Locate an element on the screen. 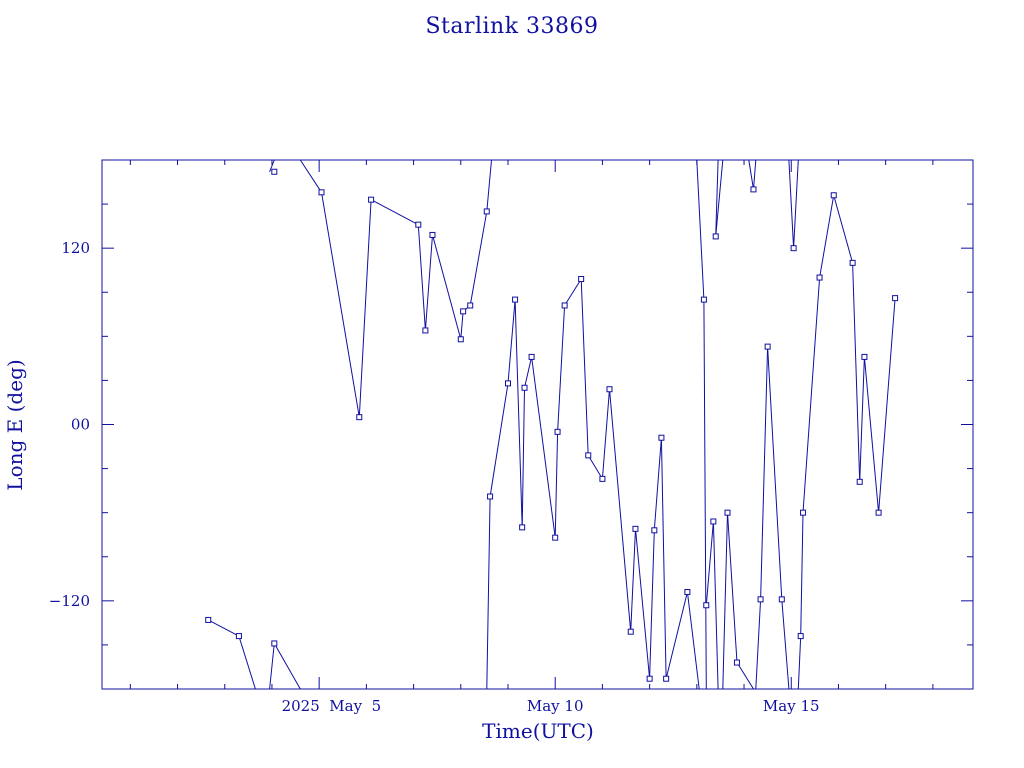  x-tick-label: 2025 May 5 is located at coordinates (332, 706).